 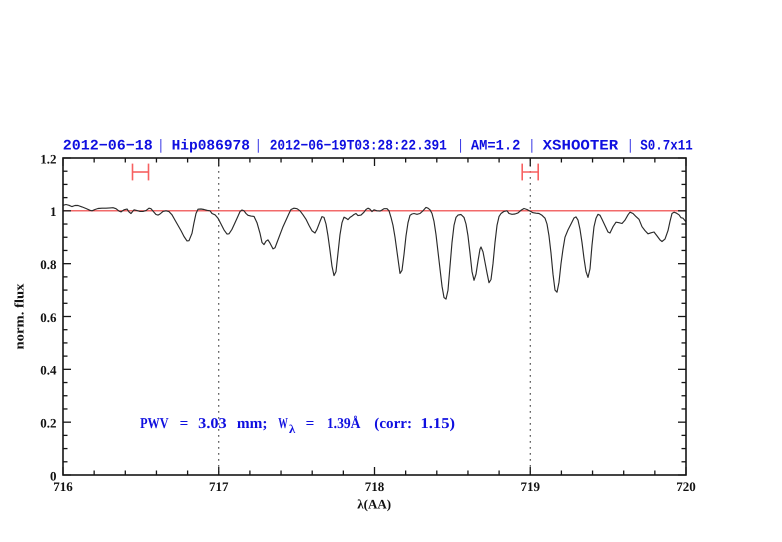 What do you see at coordinates (292, 429) in the screenshot?
I see `svg-text: λ` at bounding box center [292, 429].